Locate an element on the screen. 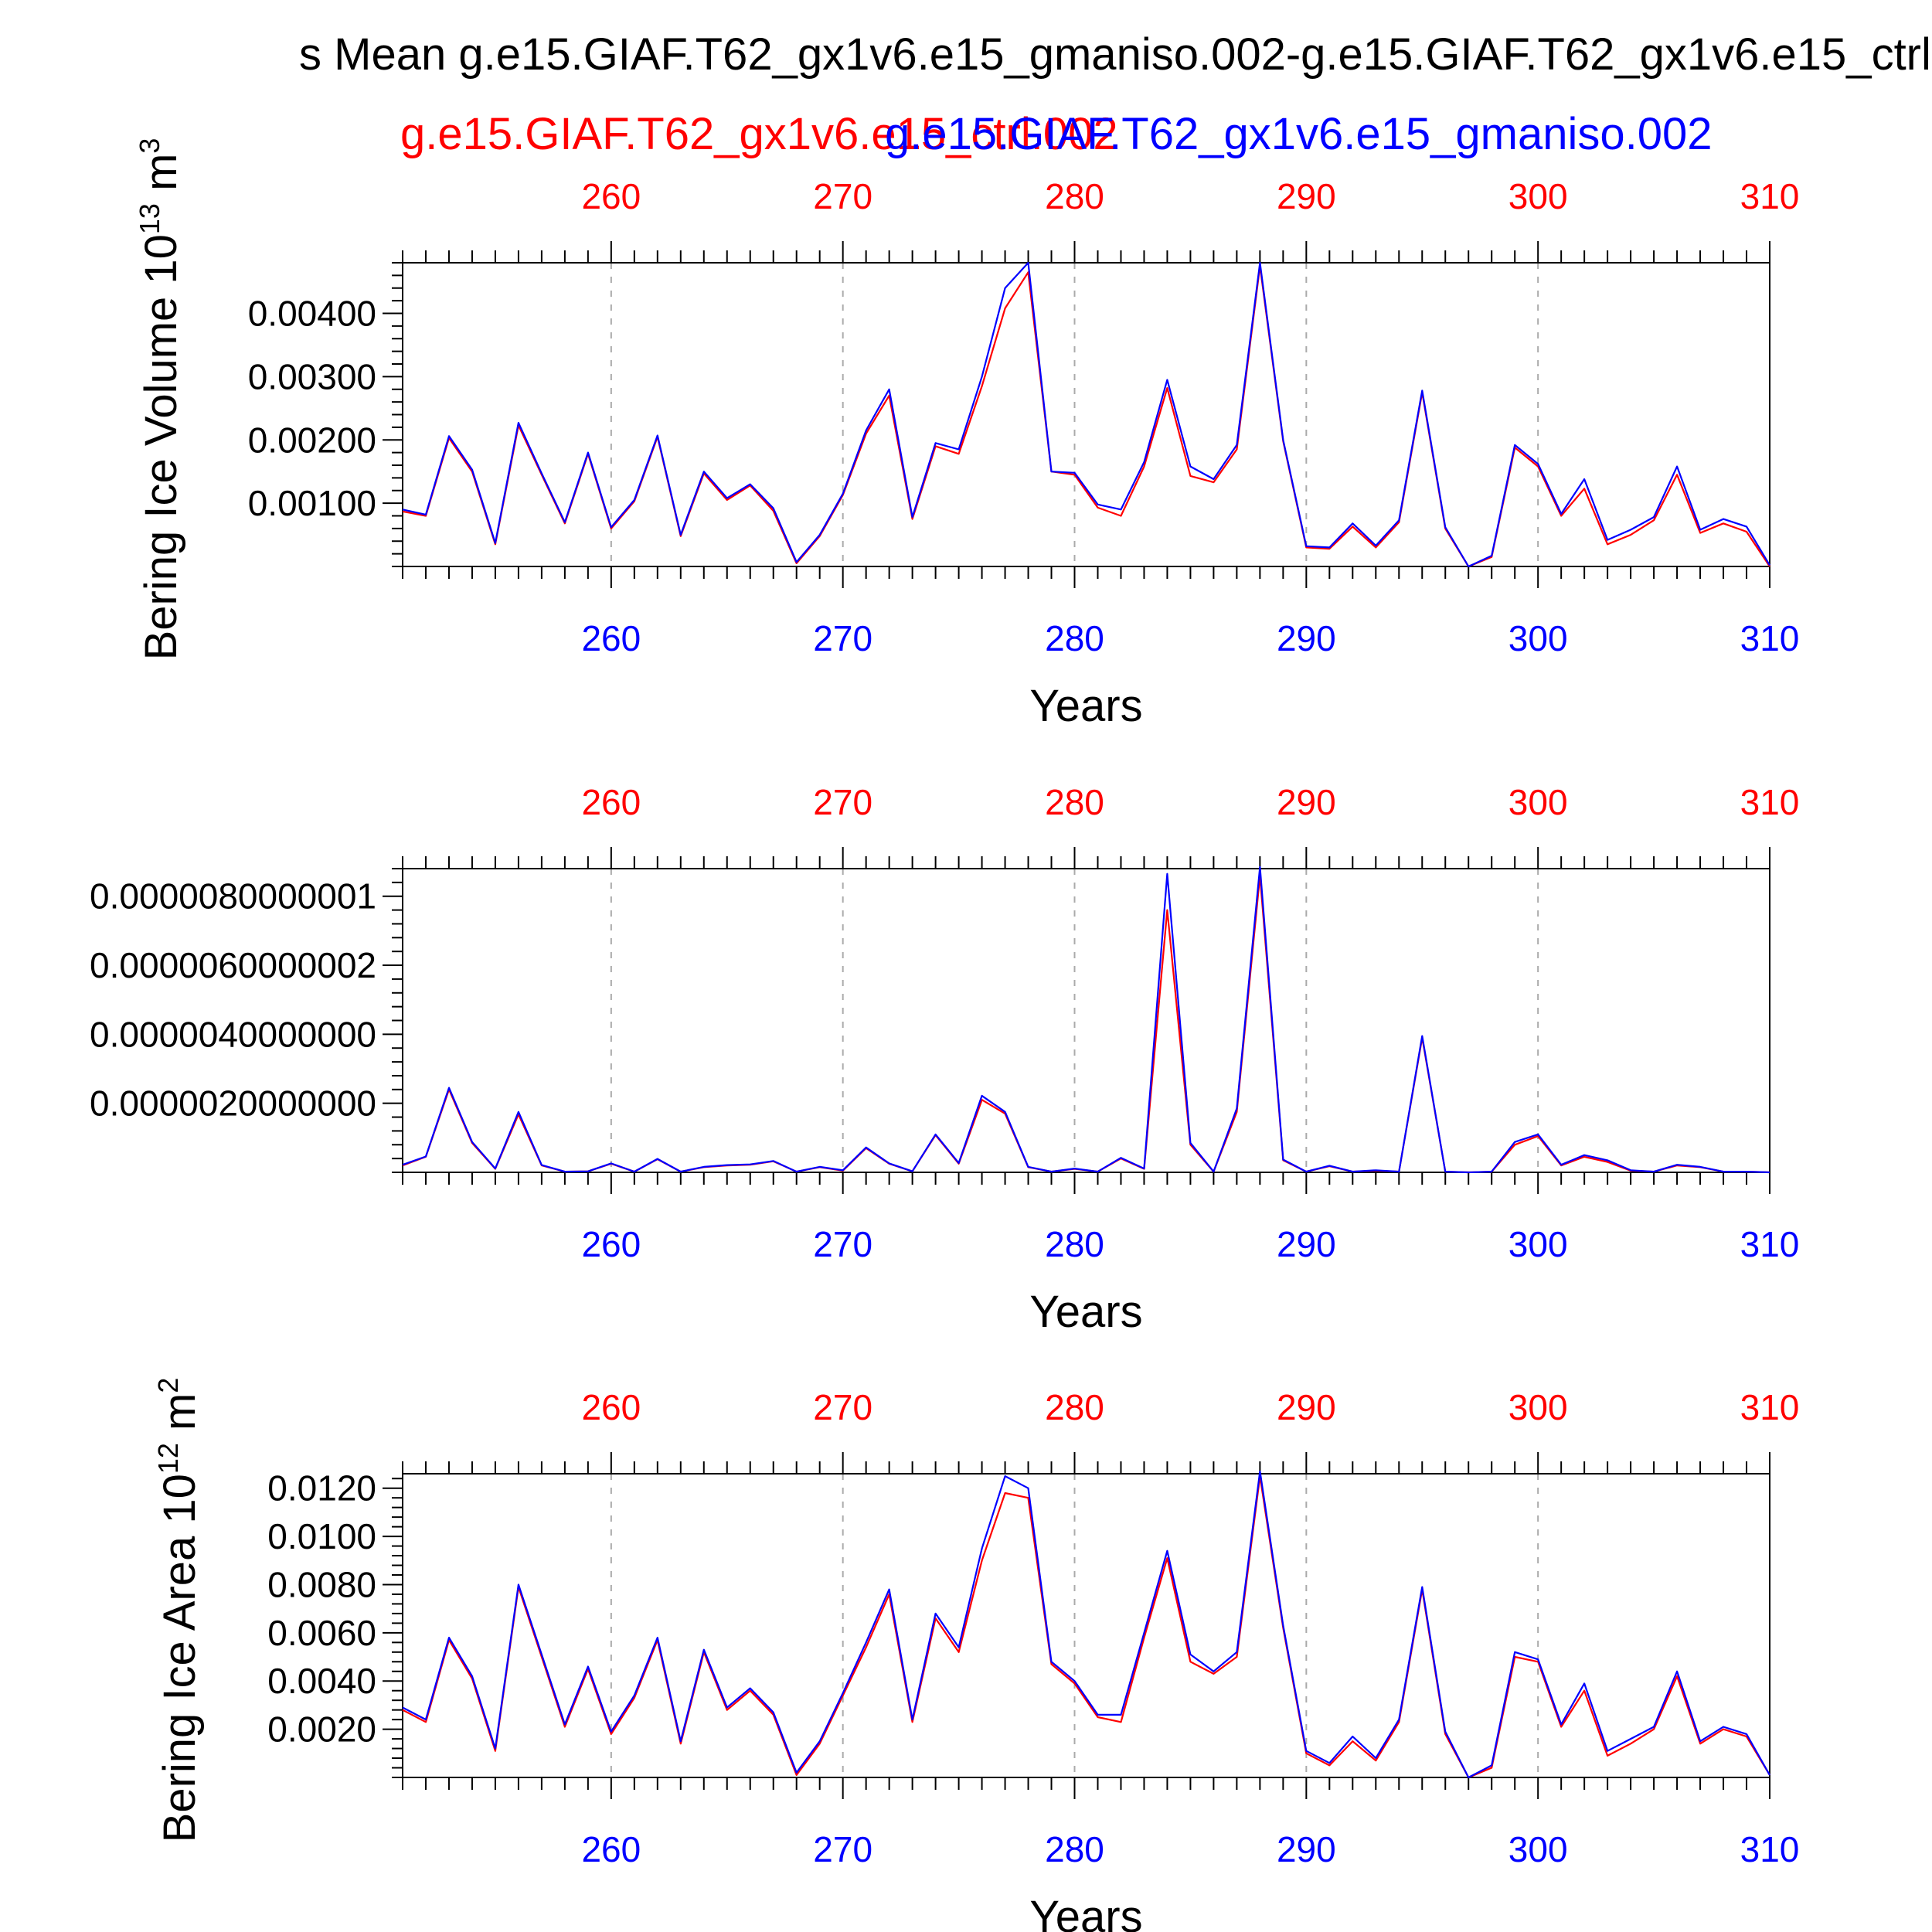 Image resolution: width=1932 pixels, height=1932 pixels. y-tick-label: 0.00300 is located at coordinates (312, 376).